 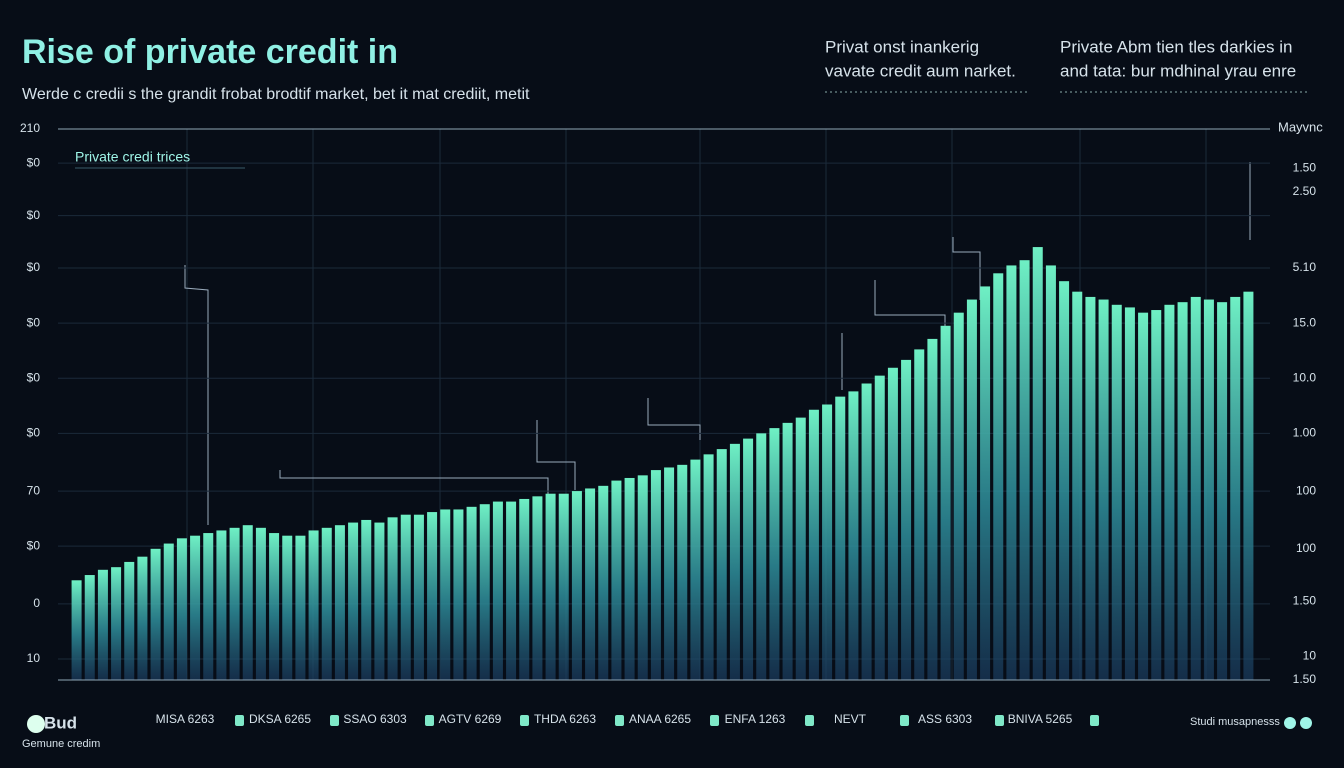 What do you see at coordinates (60, 722) in the screenshot?
I see `brand: Bud` at bounding box center [60, 722].